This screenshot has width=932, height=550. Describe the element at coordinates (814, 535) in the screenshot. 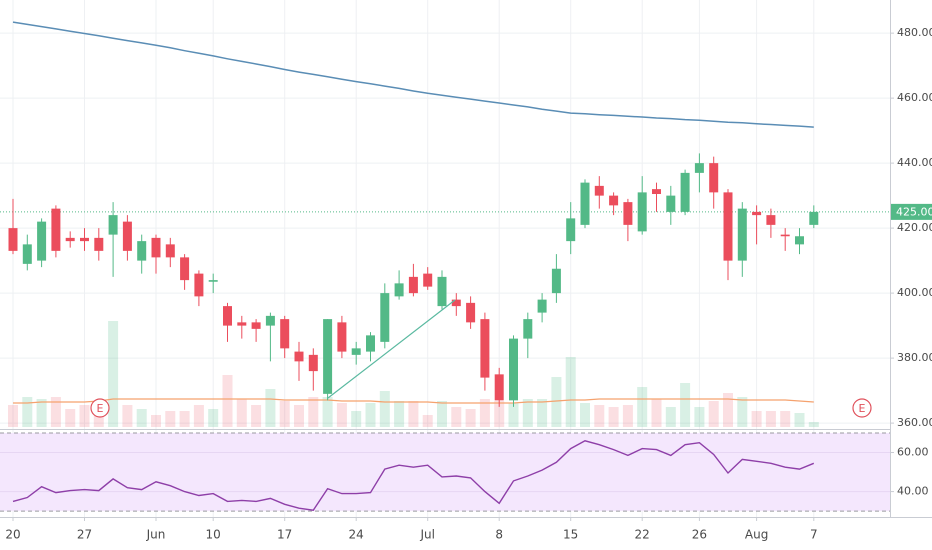

I see `x-tick-label: 7` at that location.